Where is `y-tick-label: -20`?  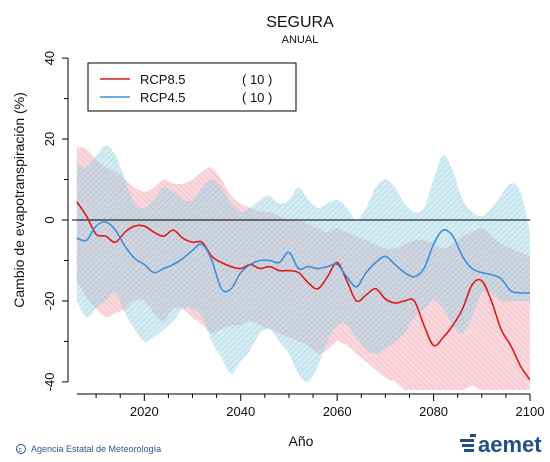
y-tick-label: -20 is located at coordinates (49, 301).